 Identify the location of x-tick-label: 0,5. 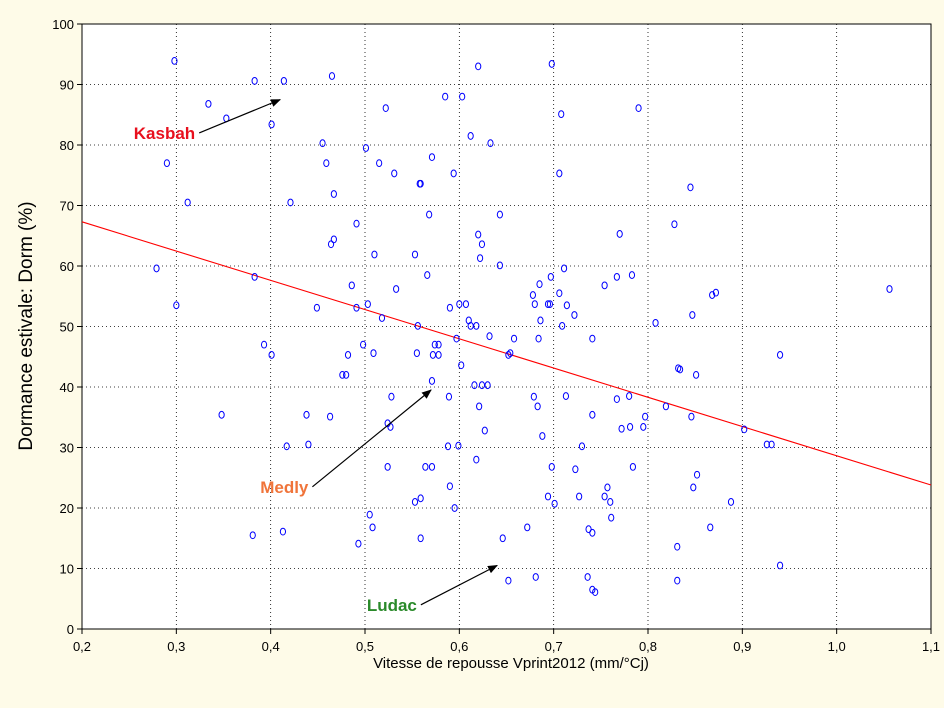
(365, 646).